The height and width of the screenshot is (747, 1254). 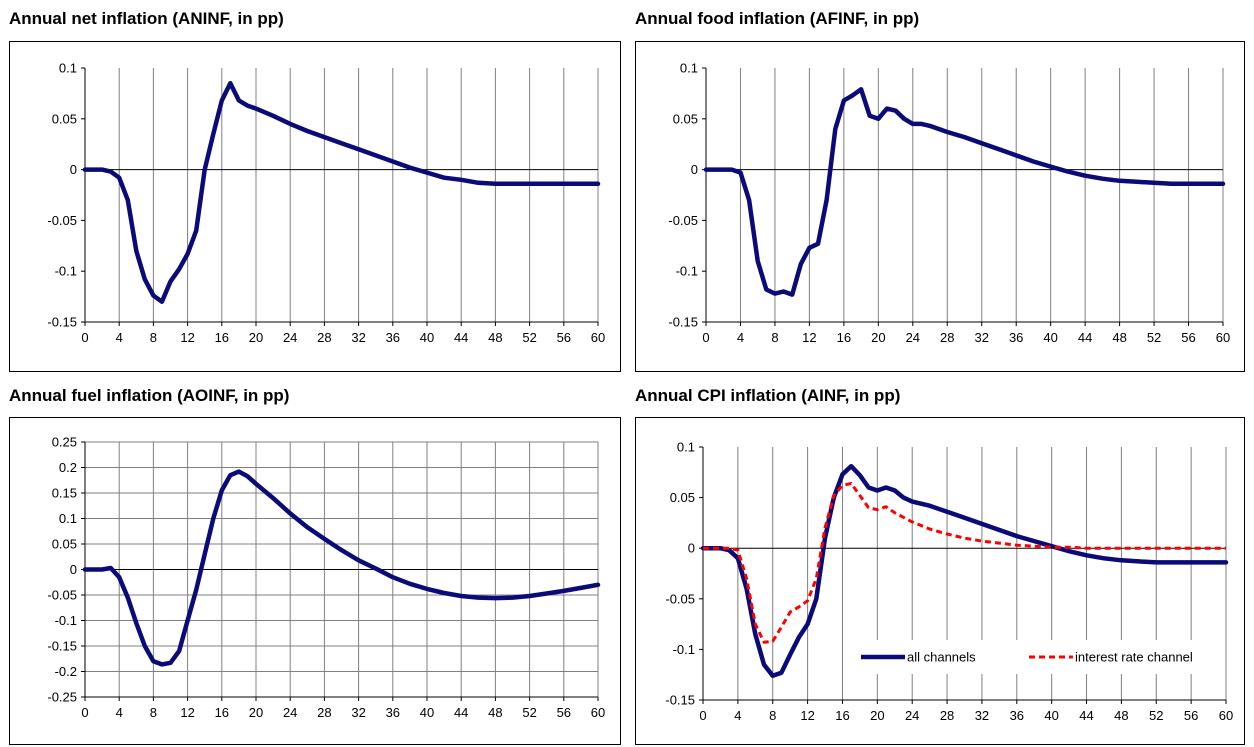 I want to click on legend-label: all channels, so click(x=941, y=657).